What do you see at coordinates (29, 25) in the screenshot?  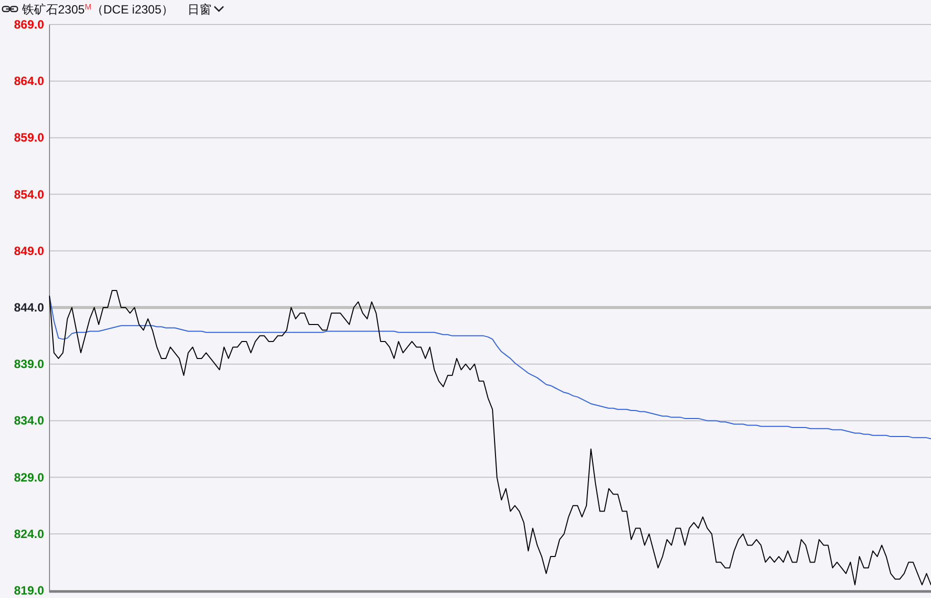 I see `y-tick-label: 869.0` at bounding box center [29, 25].